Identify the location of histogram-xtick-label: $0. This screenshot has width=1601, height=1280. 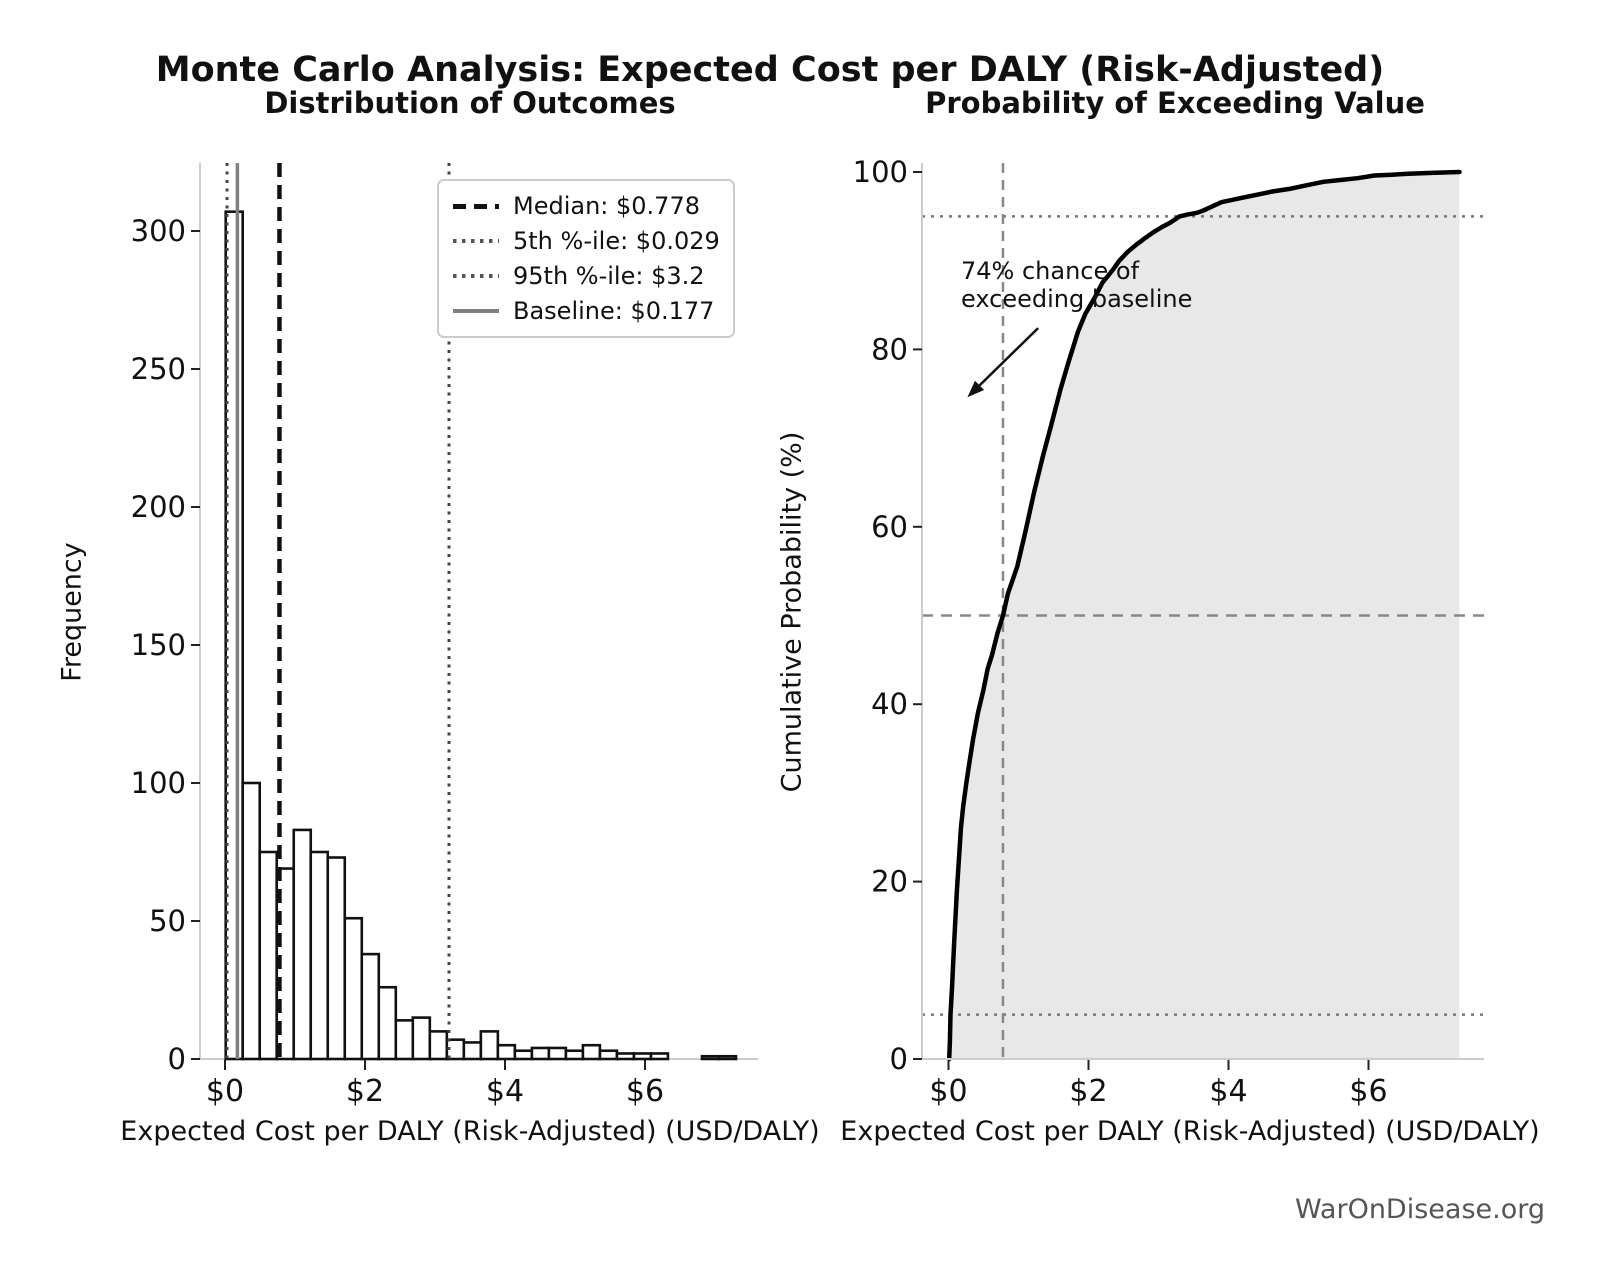
(225, 1091).